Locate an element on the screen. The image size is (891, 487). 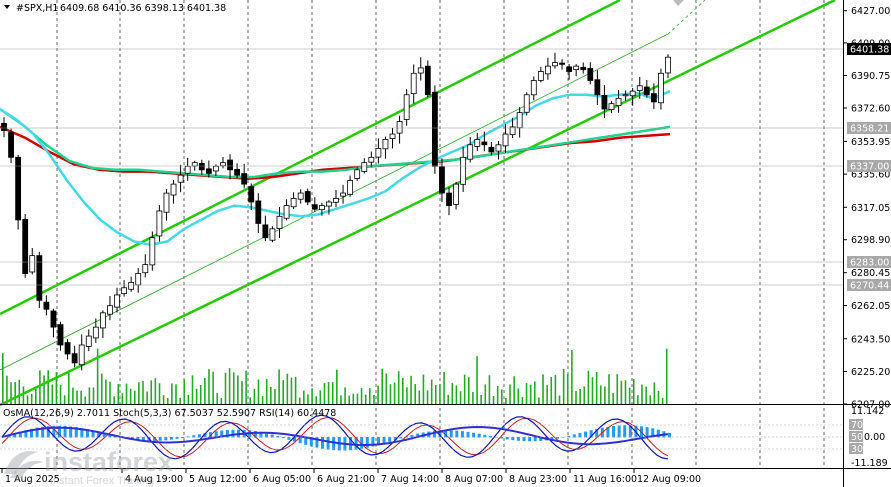
time-tick-label: 5 Aug 12:00 is located at coordinates (218, 479).